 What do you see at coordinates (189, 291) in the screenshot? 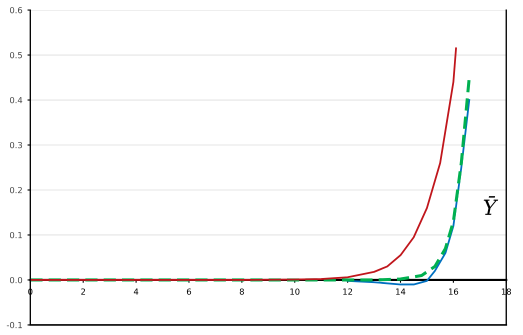
I see `x-tick-label: 6` at bounding box center [189, 291].